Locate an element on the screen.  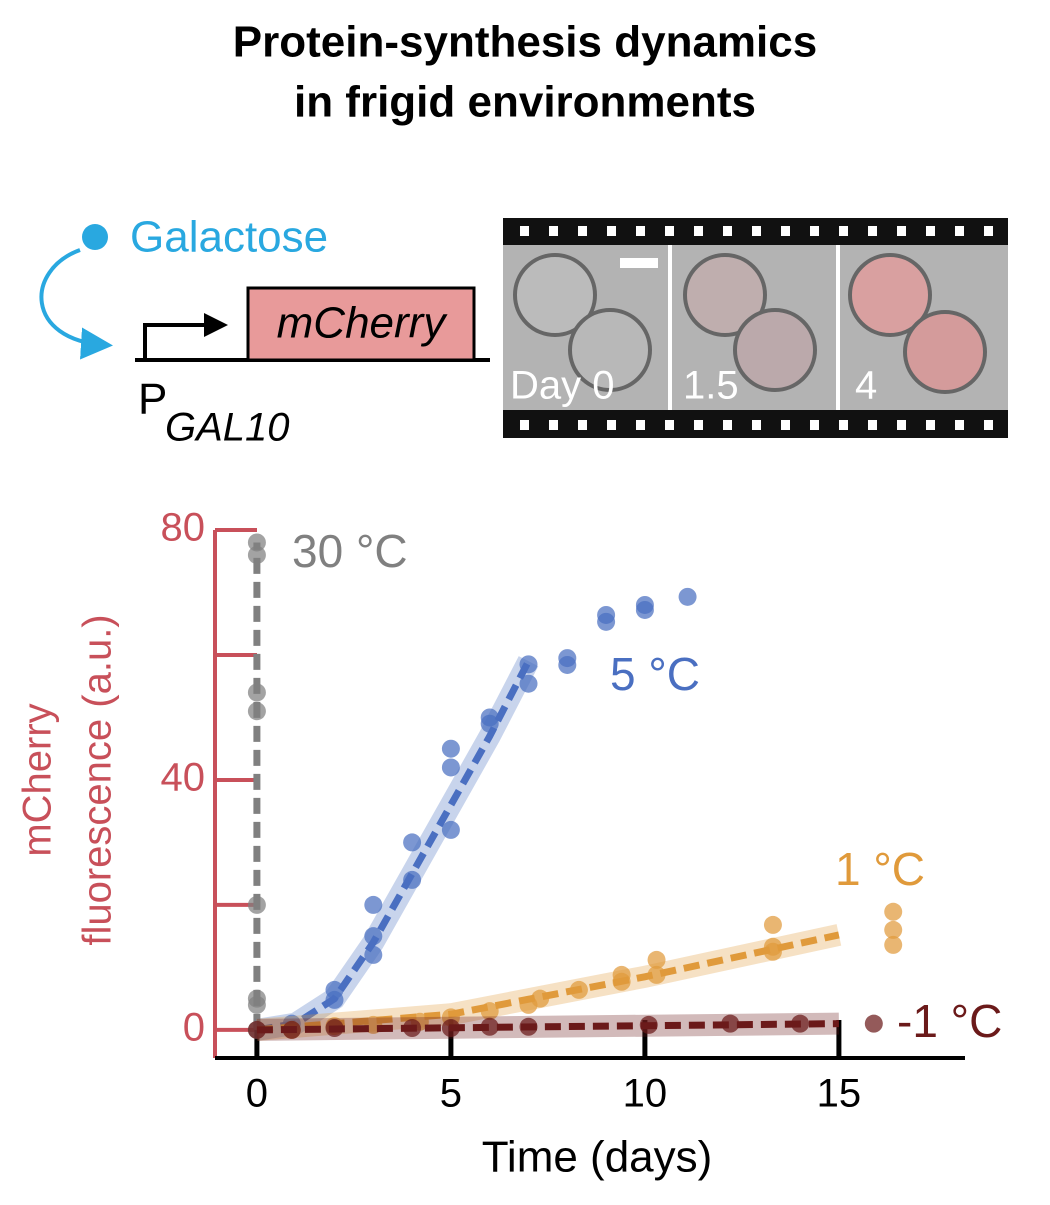
frame-label: 4 is located at coordinates (866, 386).